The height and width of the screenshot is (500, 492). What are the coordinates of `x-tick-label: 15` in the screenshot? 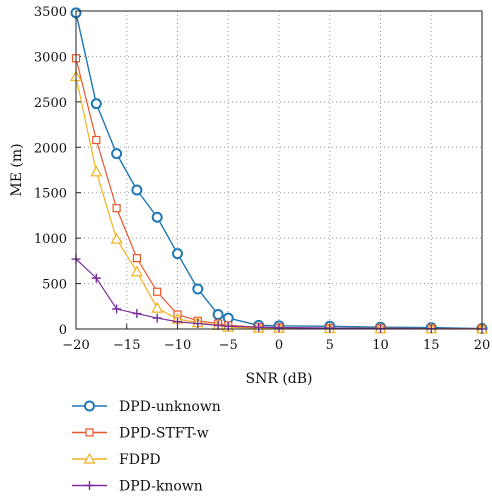 It's located at (431, 345).